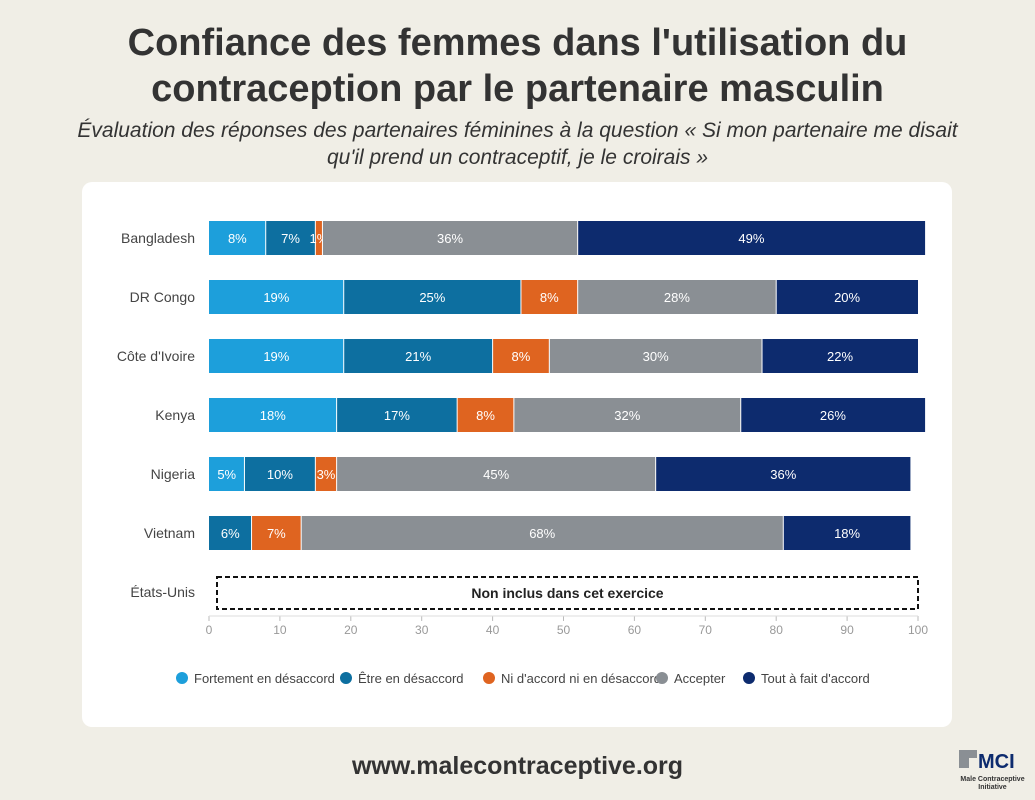 Image resolution: width=1035 pixels, height=800 pixels. Describe the element at coordinates (280, 630) in the screenshot. I see `x-tick-label: 10` at that location.